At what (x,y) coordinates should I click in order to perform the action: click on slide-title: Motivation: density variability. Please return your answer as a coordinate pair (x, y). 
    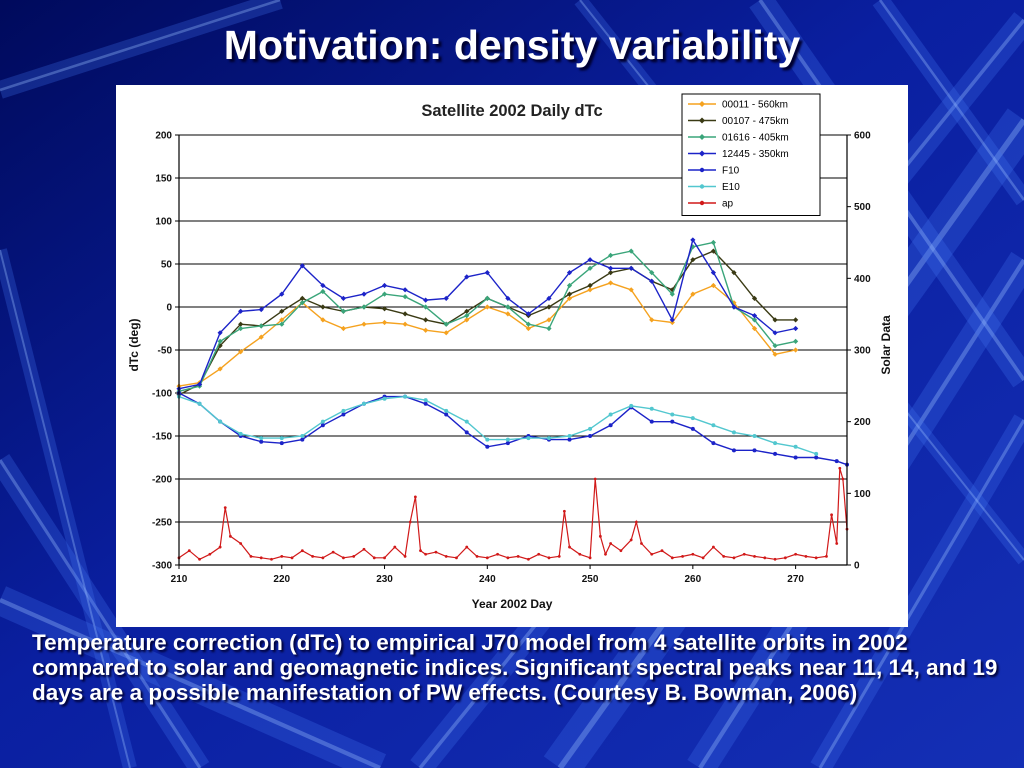
    Looking at the image, I should click on (512, 45).